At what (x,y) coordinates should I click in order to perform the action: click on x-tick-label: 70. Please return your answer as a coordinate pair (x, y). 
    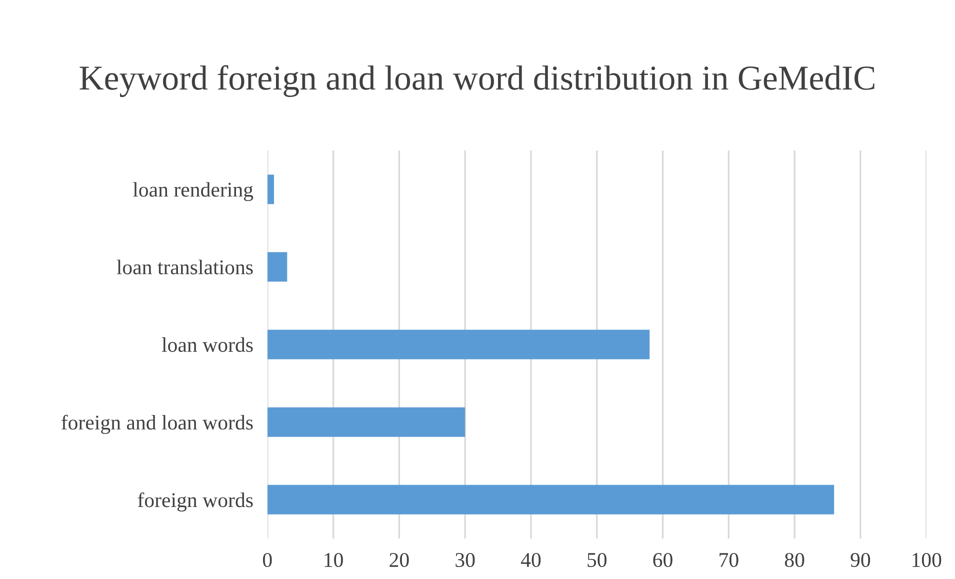
    Looking at the image, I should click on (729, 560).